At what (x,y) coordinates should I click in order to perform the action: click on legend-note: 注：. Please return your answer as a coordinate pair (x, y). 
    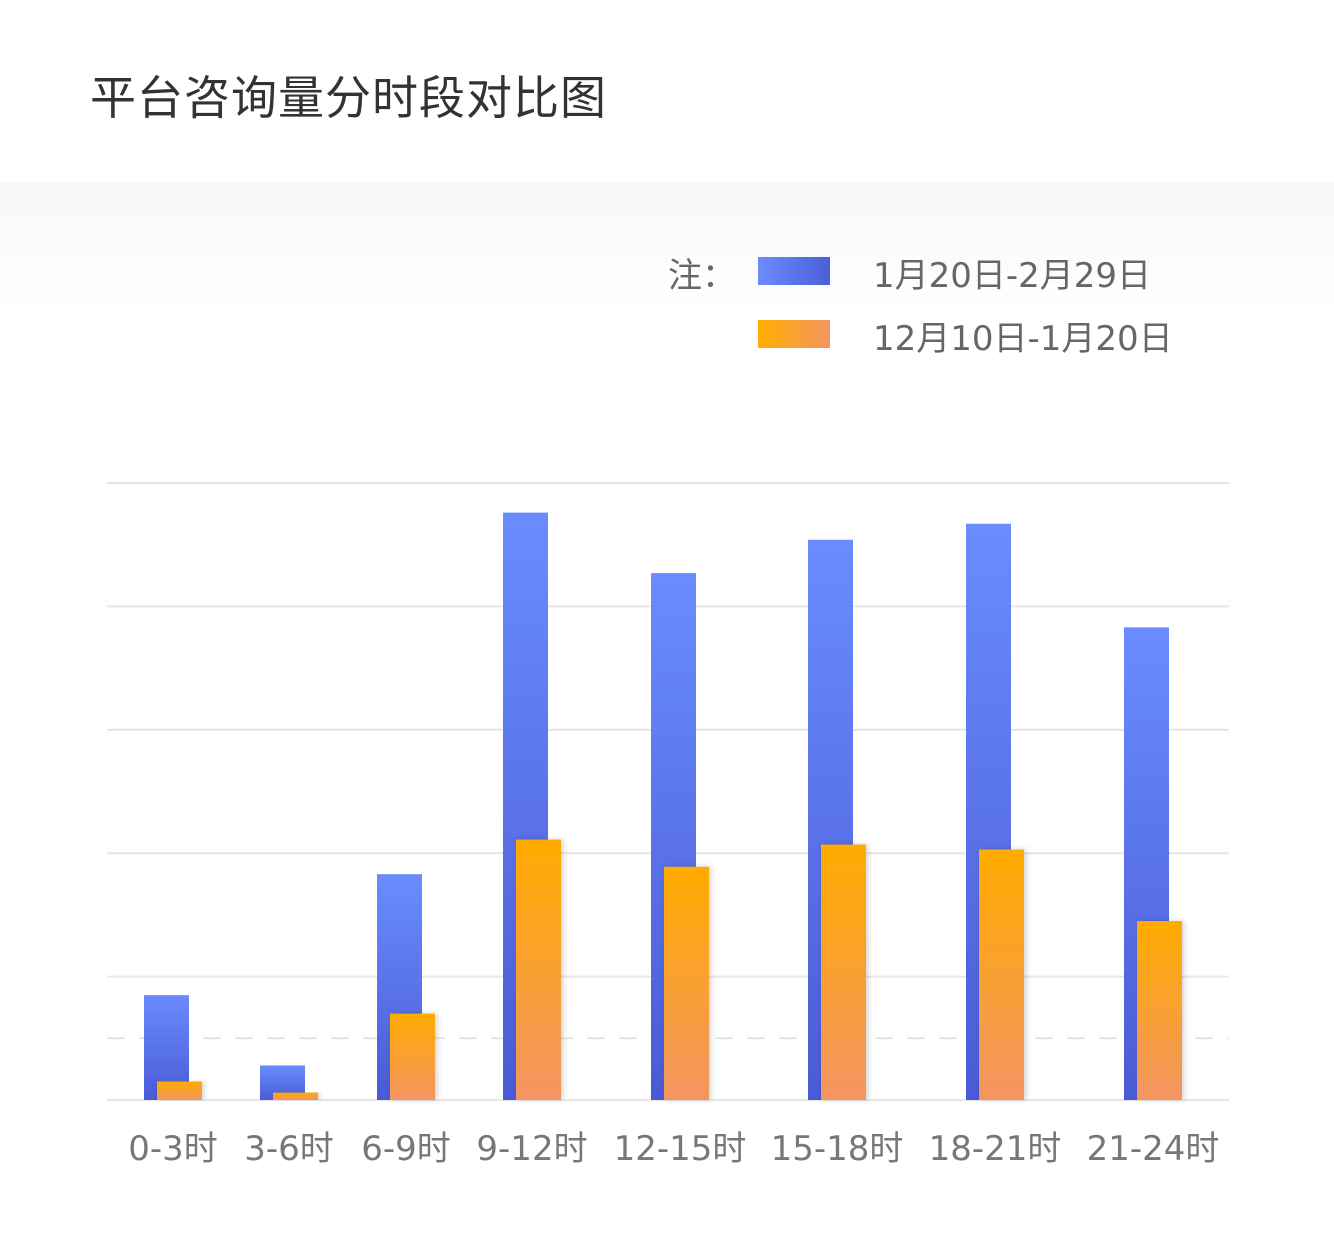
    Looking at the image, I should click on (702, 276).